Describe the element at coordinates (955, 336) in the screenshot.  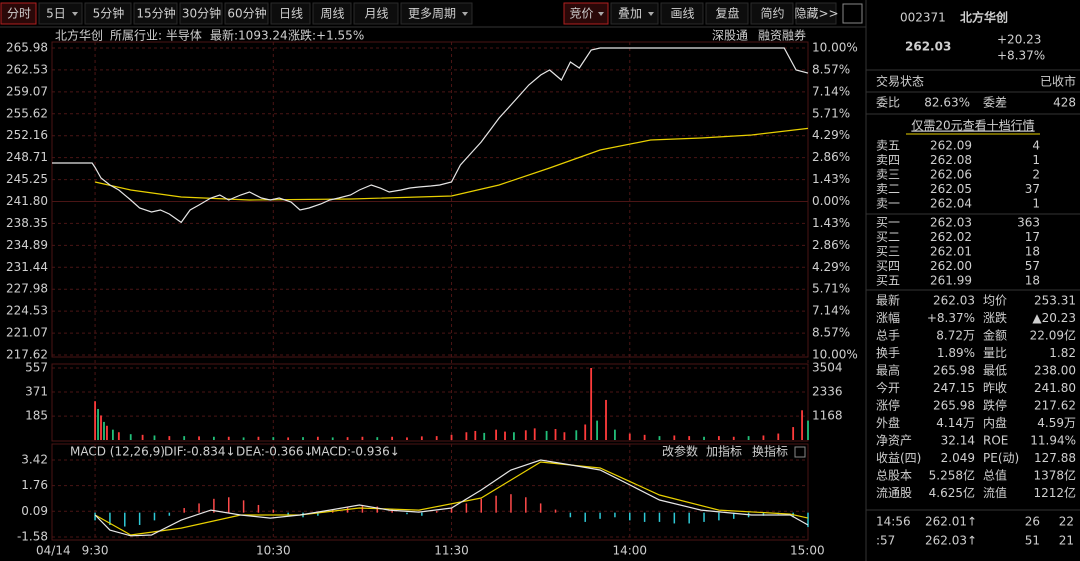
I see `stat-value: 8.72万` at that location.